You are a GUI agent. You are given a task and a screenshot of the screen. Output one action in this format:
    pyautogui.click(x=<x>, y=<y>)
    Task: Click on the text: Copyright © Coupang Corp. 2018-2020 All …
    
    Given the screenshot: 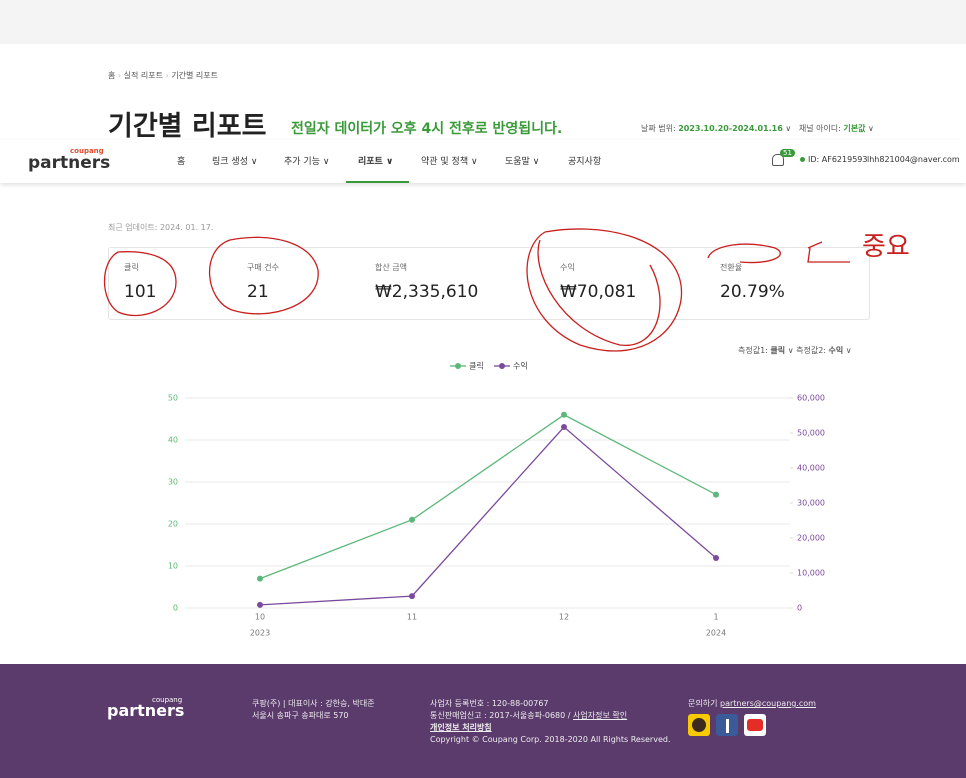 What is the action you would take?
    pyautogui.click(x=550, y=739)
    